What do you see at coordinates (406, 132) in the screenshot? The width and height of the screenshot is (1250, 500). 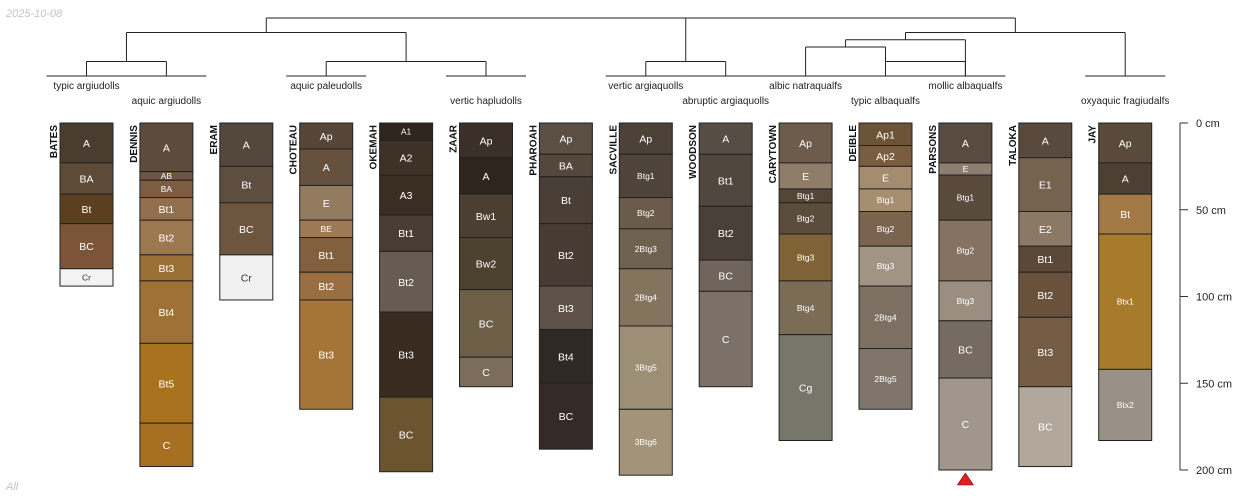 I see `horizon-label: A1` at bounding box center [406, 132].